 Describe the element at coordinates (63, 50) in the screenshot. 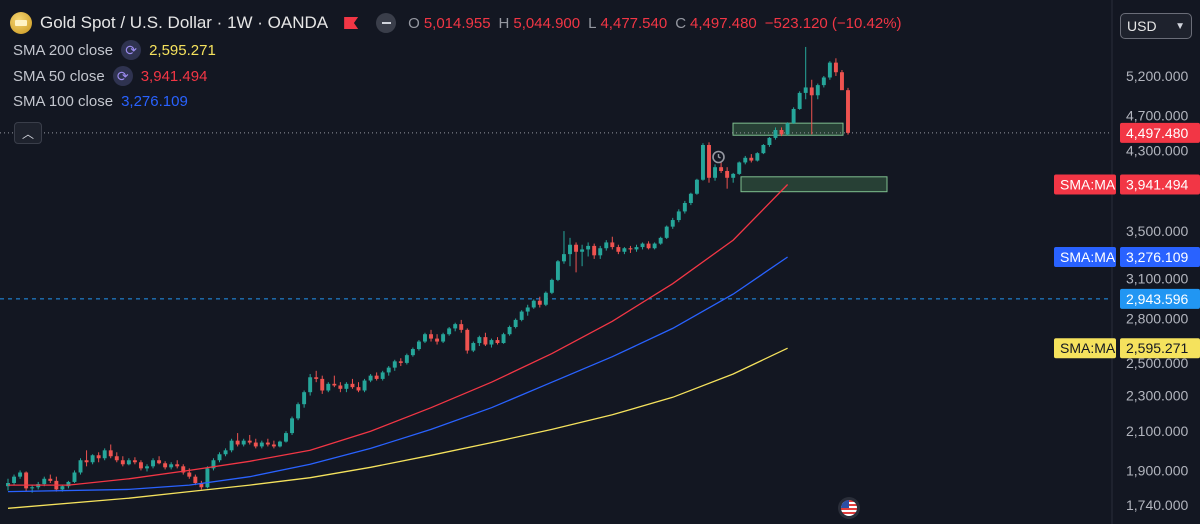

I see `indicator-label: SMA 200 close` at that location.